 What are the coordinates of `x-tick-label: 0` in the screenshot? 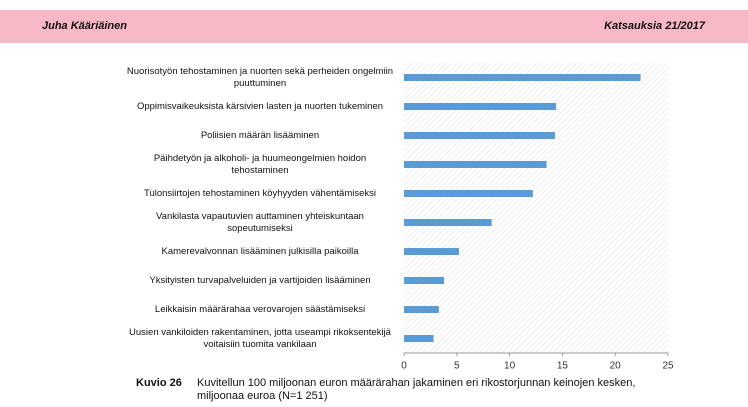 It's located at (404, 366).